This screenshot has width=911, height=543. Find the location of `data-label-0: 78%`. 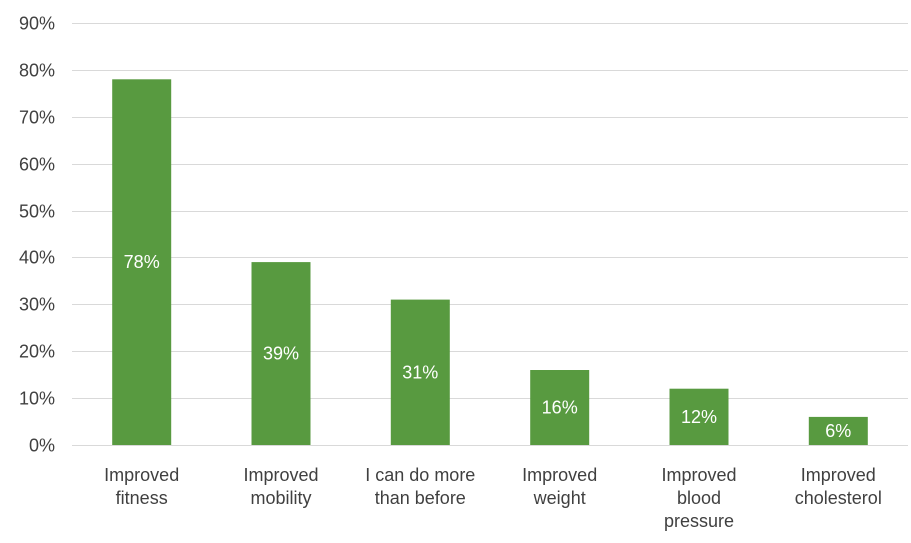

data-label-0: 78% is located at coordinates (142, 262).